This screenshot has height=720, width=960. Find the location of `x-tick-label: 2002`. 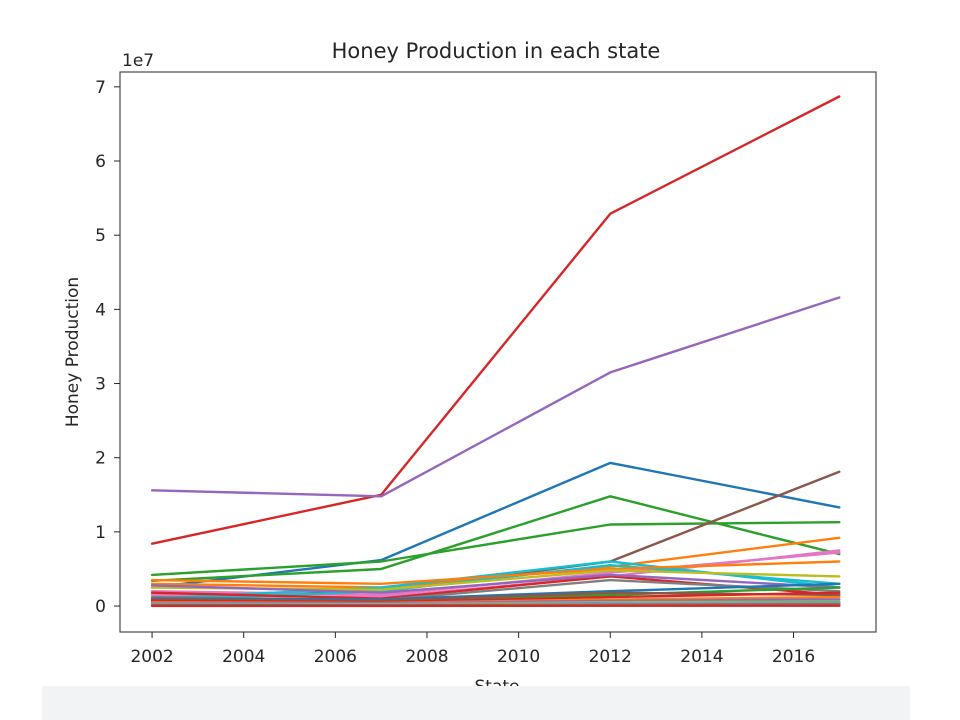

x-tick-label: 2002 is located at coordinates (151, 657).